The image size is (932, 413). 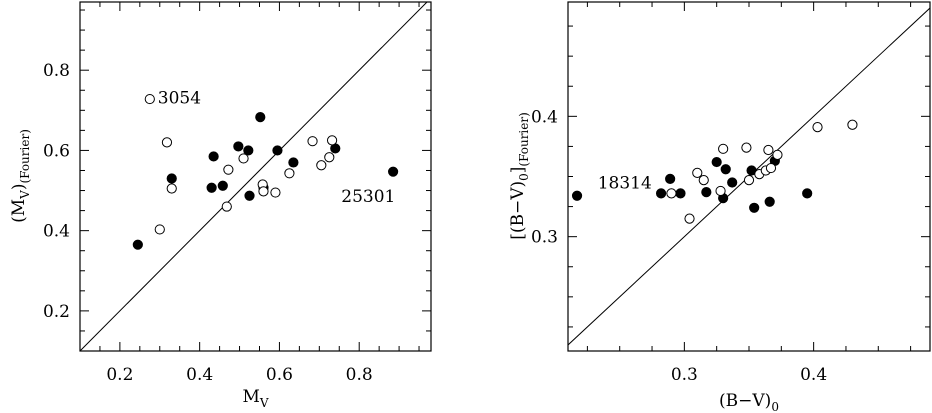 What do you see at coordinates (56, 71) in the screenshot?
I see `y-tick-label: 0.8` at bounding box center [56, 71].